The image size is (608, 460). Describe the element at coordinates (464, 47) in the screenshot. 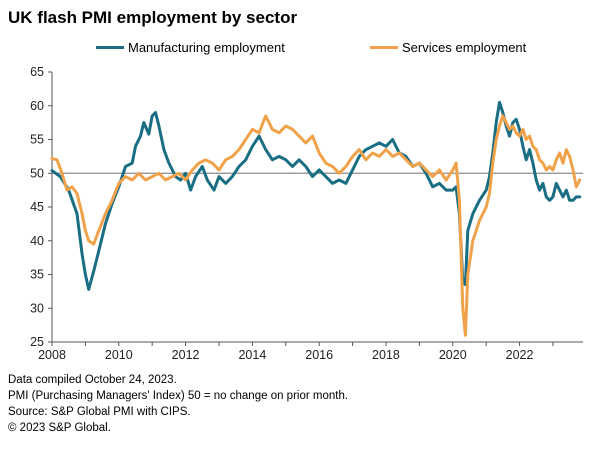

I see `legend-label-services: Services employment` at that location.